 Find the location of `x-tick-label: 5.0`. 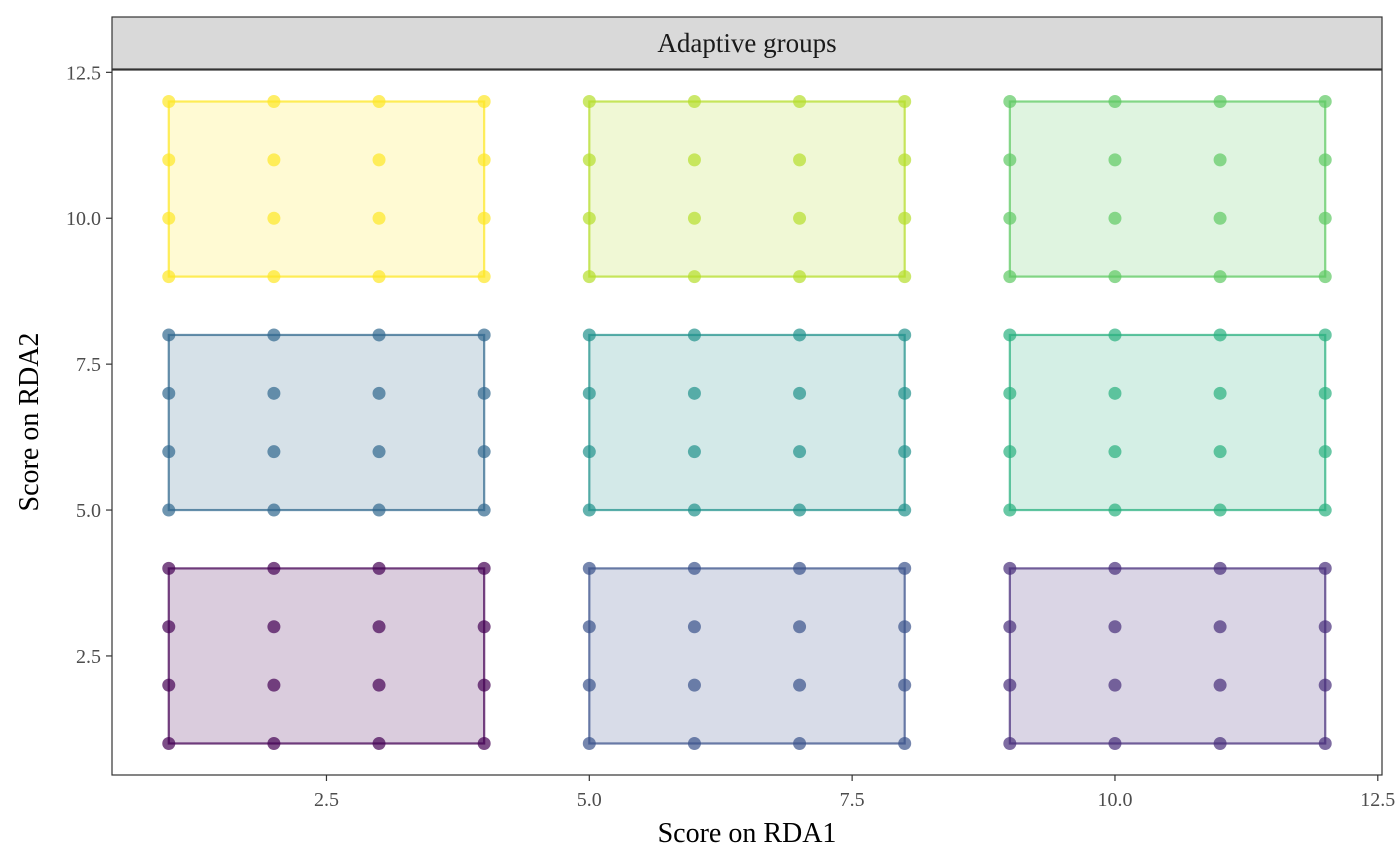

x-tick-label: 5.0 is located at coordinates (589, 800).